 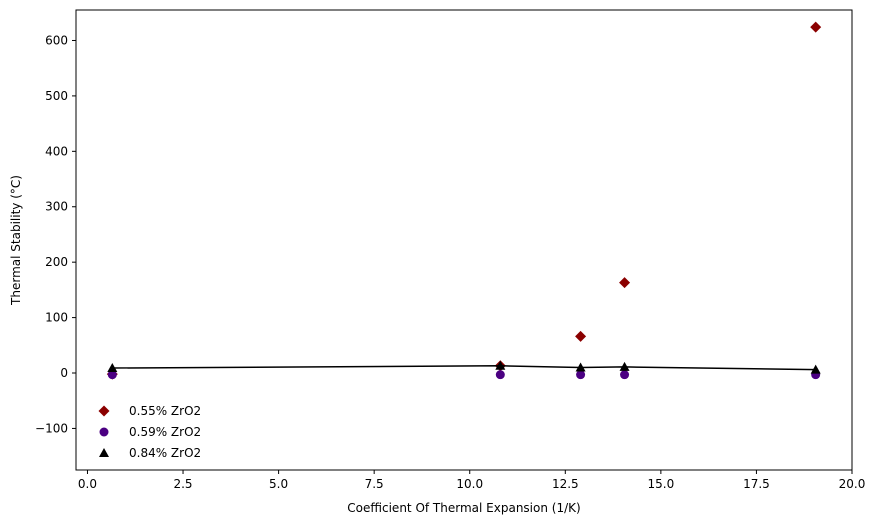 I want to click on legend: 0.55% ZrO2 0.59% ZrO2 0.84% ZrO2, so click(x=149, y=432).